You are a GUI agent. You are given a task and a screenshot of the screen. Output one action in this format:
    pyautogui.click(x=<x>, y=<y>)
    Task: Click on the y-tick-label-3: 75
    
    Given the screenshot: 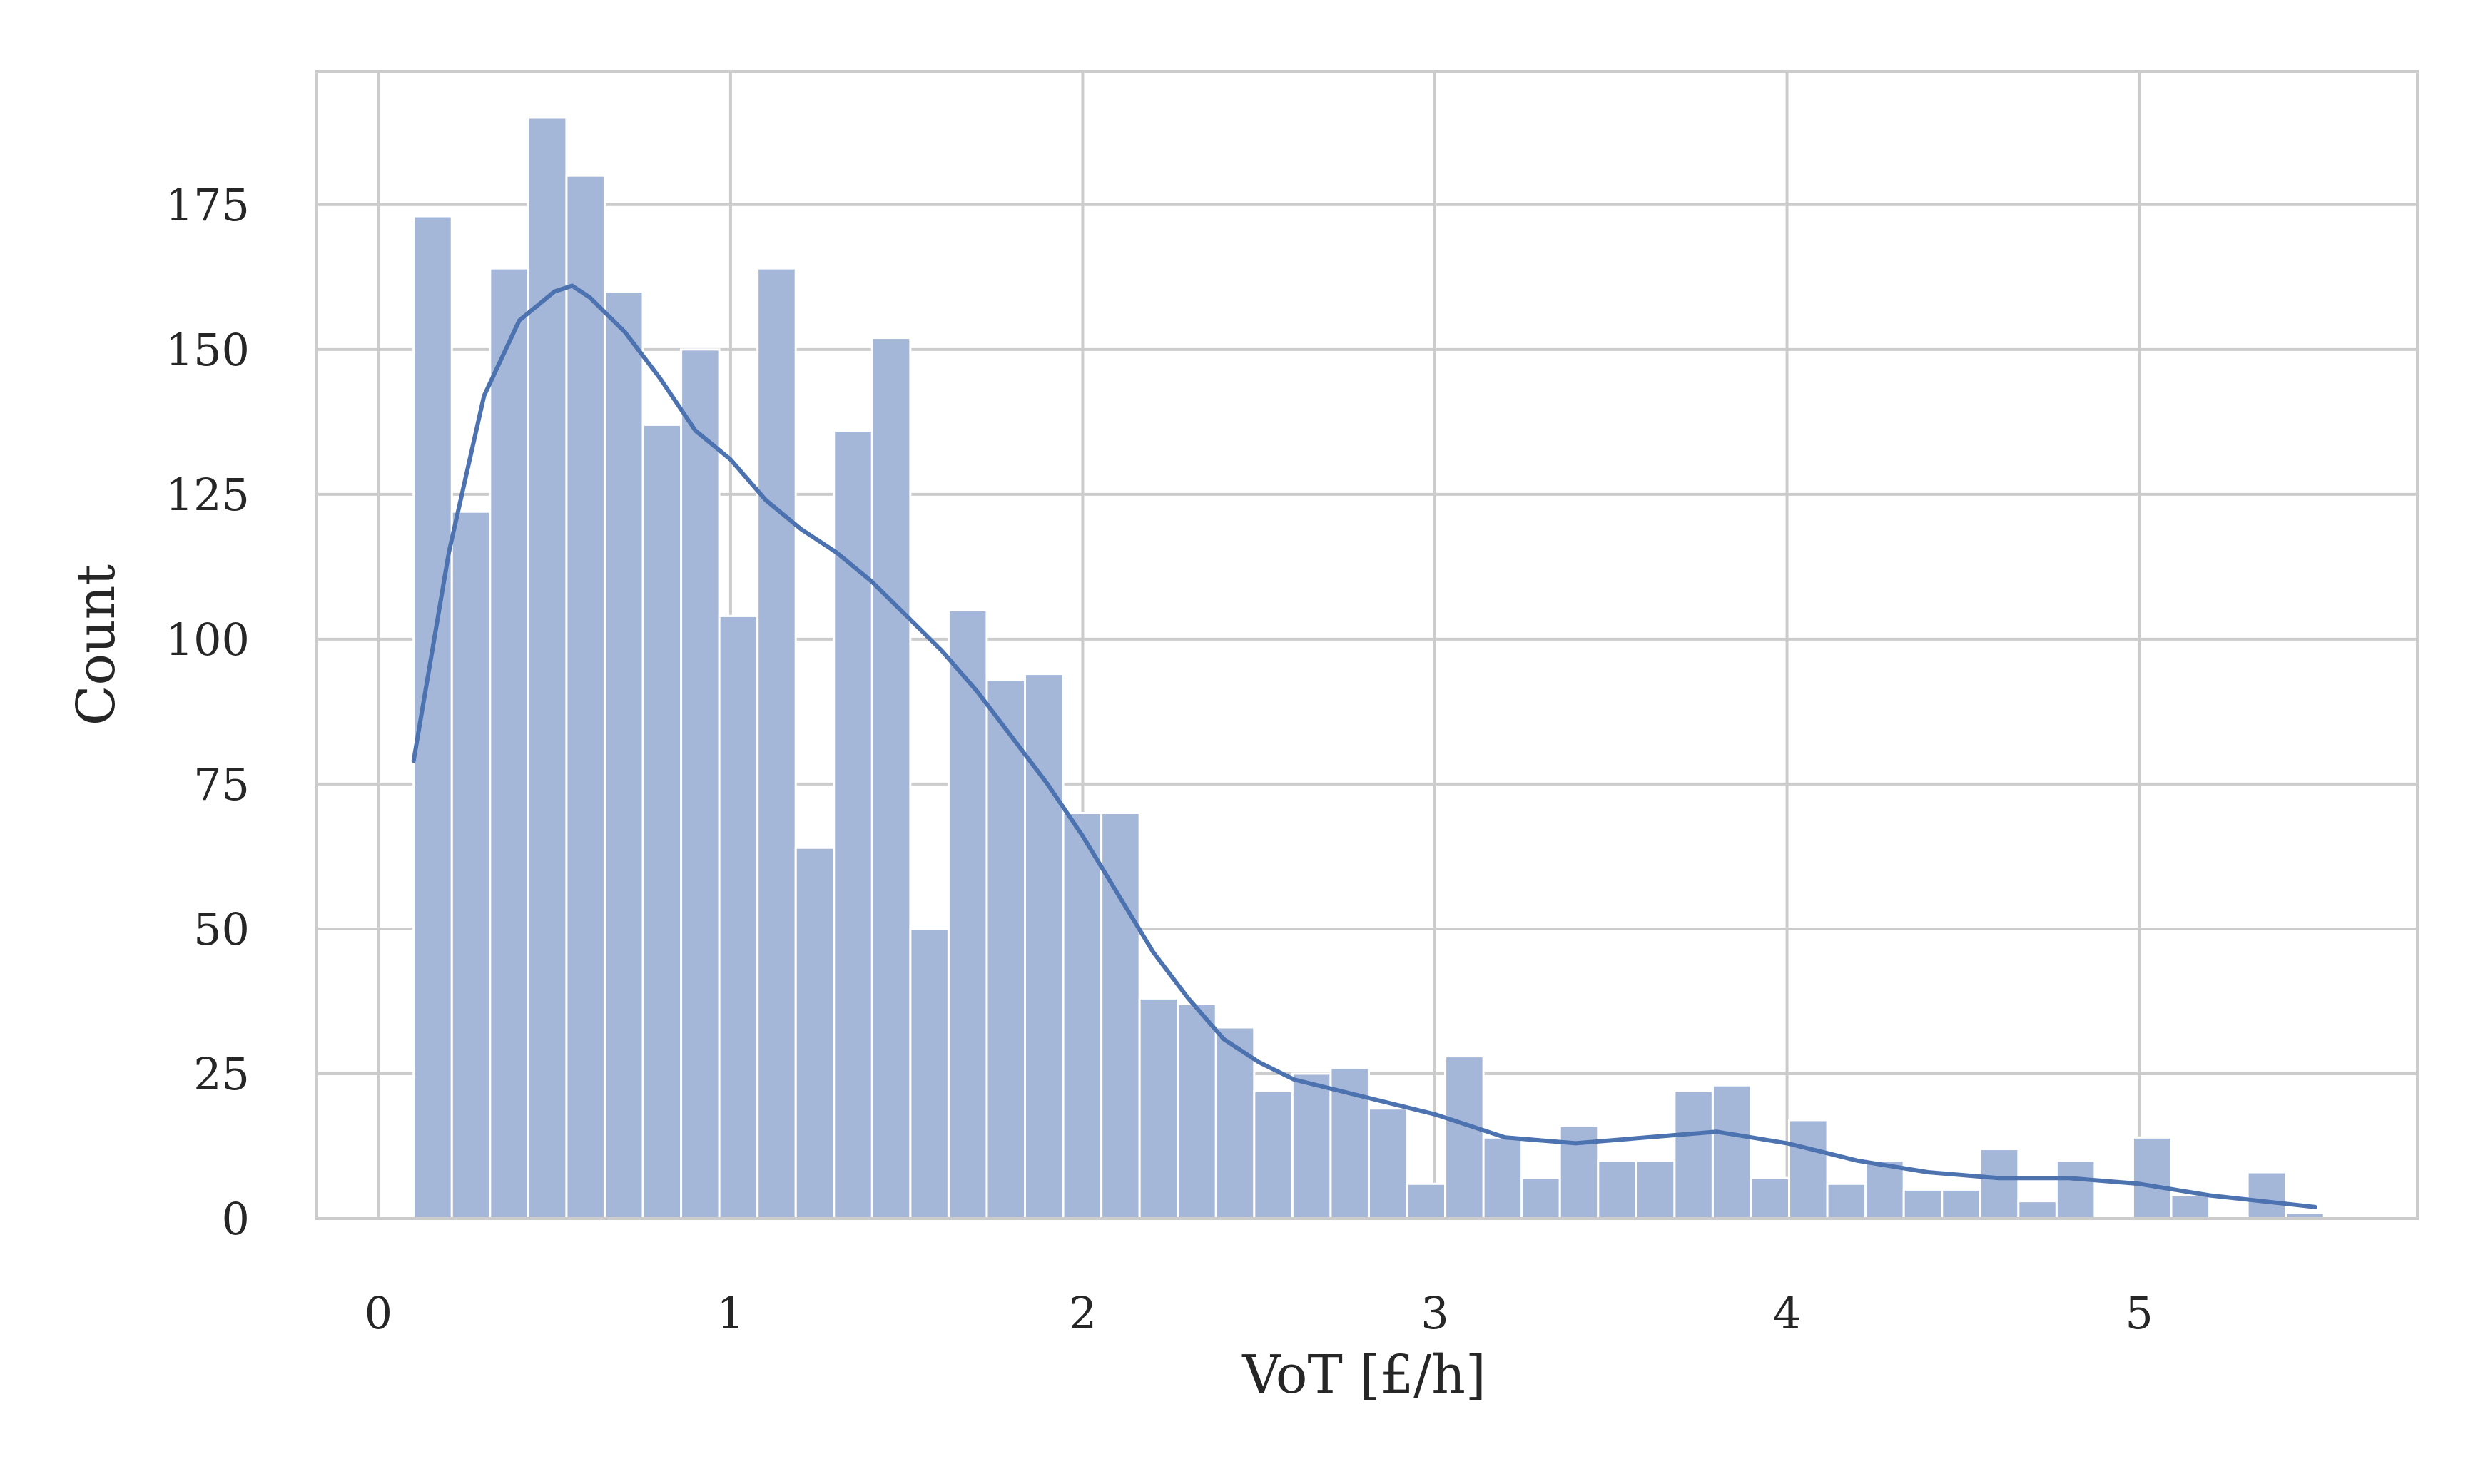 What is the action you would take?
    pyautogui.click(x=221, y=784)
    